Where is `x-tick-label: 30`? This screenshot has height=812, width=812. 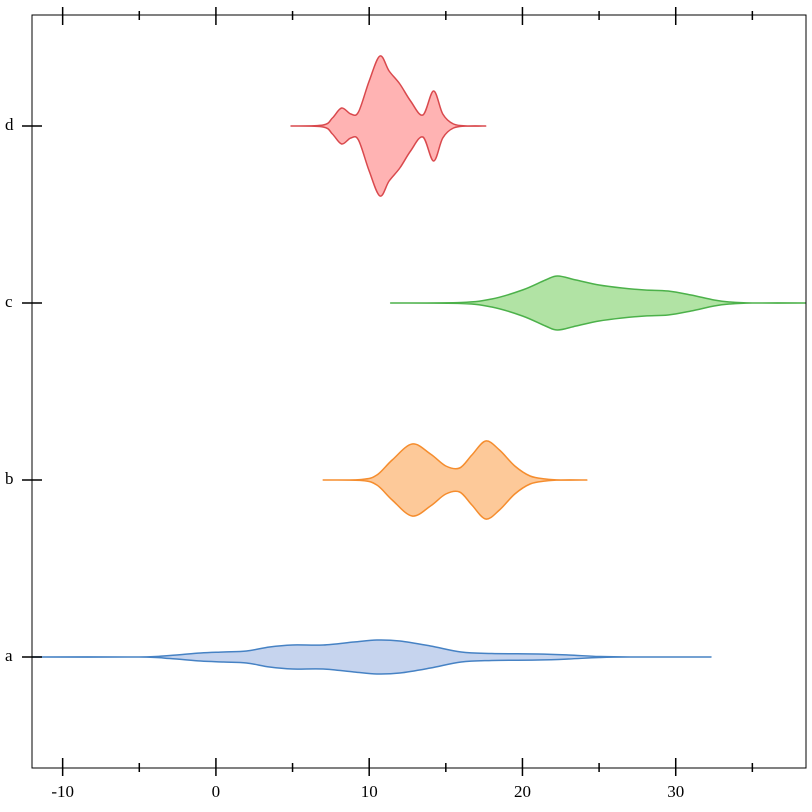 x-tick-label: 30 is located at coordinates (675, 791).